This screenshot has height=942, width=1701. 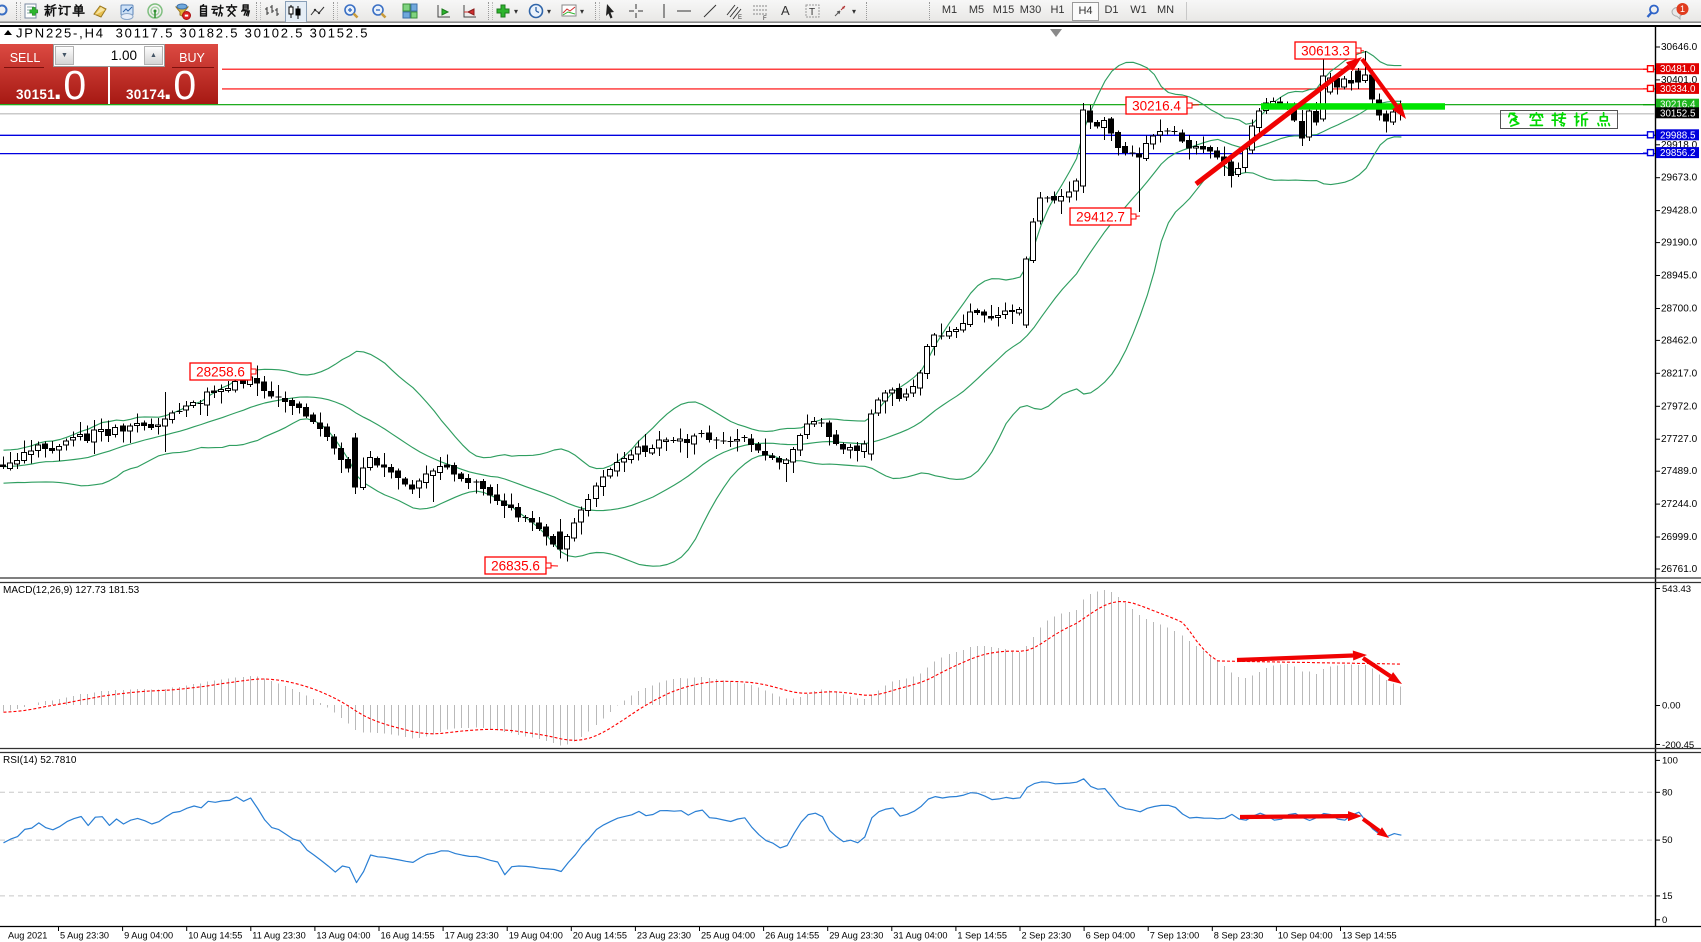 What do you see at coordinates (84, 936) in the screenshot?
I see `svg-text: 5 Aug 23:30` at bounding box center [84, 936].